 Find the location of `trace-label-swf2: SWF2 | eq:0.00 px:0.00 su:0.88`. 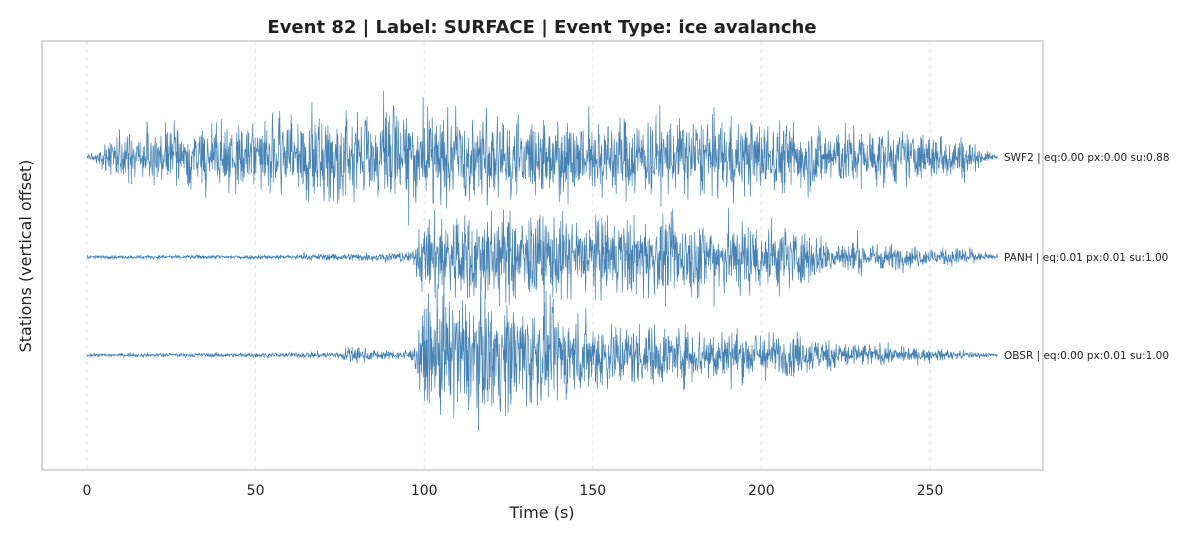

trace-label-swf2: SWF2 | eq:0.00 px:0.00 su:0.88 is located at coordinates (1087, 158).